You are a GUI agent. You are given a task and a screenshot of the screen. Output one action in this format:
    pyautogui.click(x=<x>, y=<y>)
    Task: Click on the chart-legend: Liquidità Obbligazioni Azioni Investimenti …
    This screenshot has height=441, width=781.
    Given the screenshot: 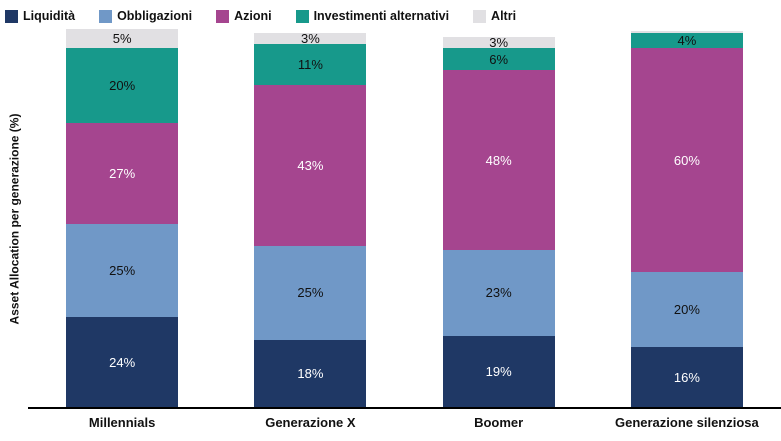 What is the action you would take?
    pyautogui.click(x=390, y=13)
    